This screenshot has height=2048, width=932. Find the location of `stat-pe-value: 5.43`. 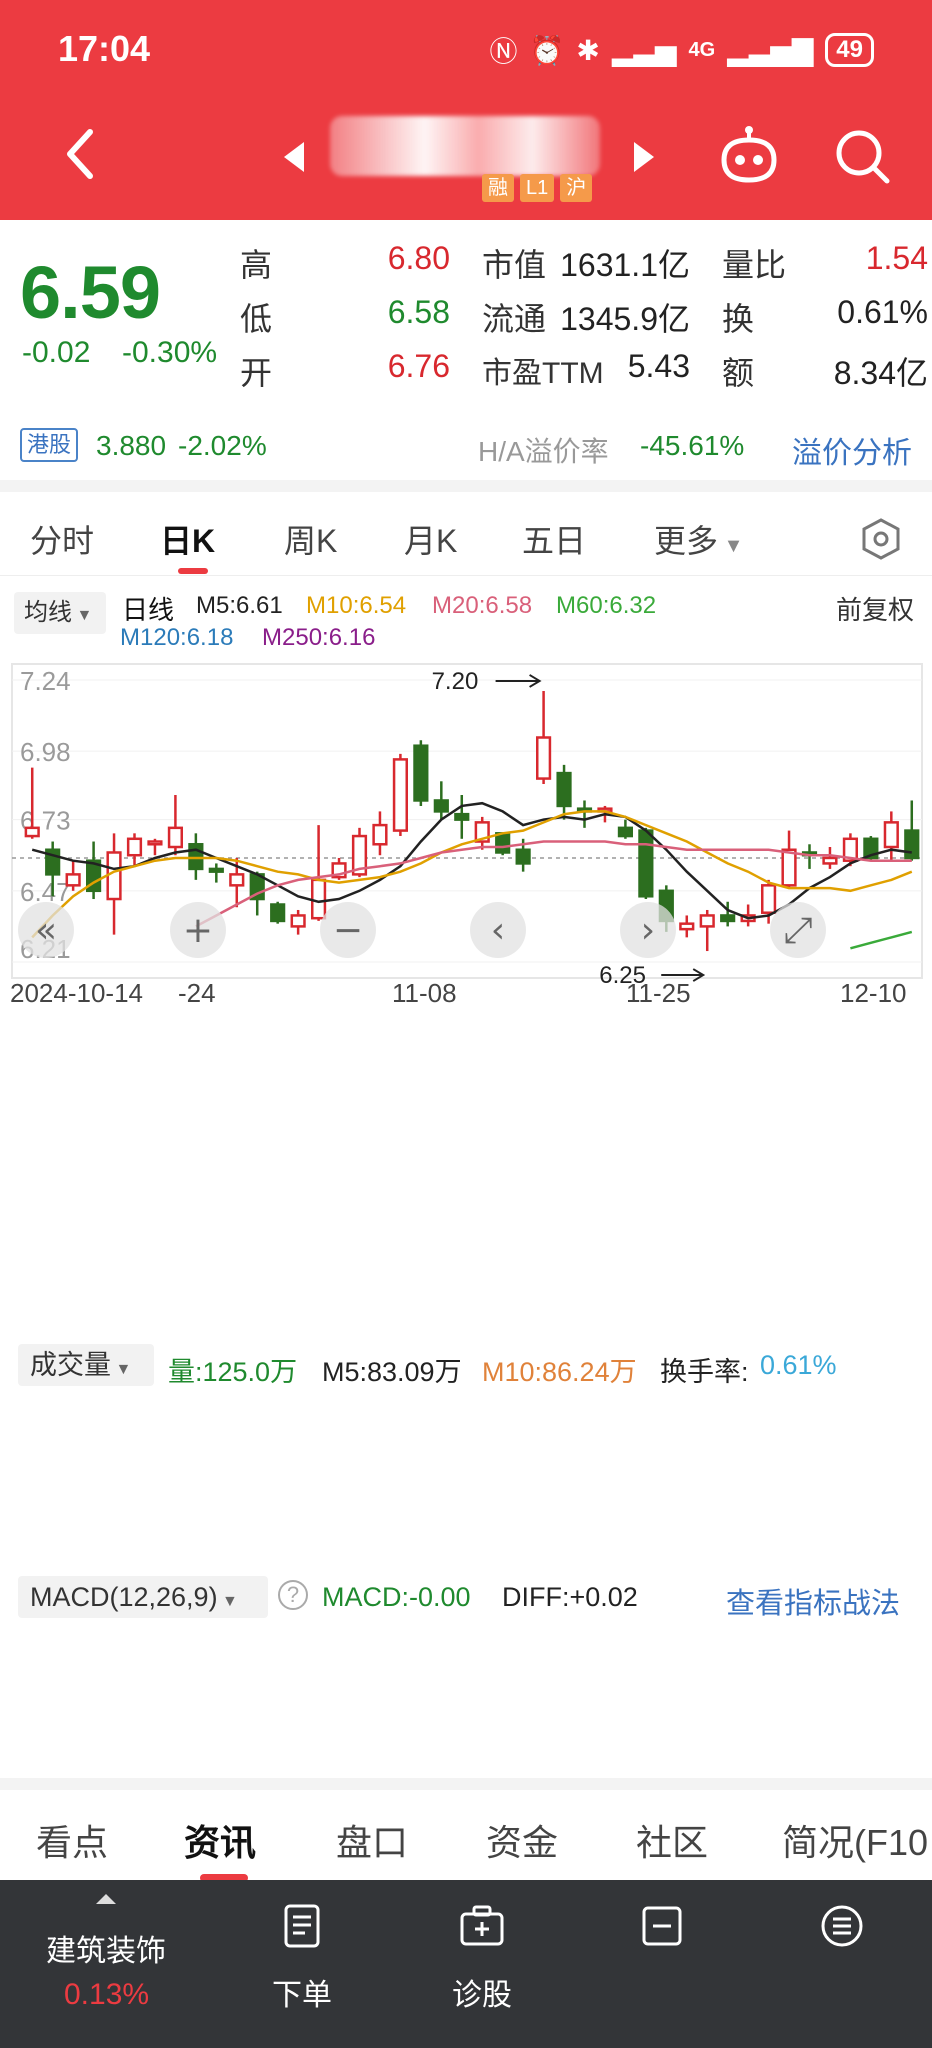

stat-pe-value: 5.43 is located at coordinates (658, 366).